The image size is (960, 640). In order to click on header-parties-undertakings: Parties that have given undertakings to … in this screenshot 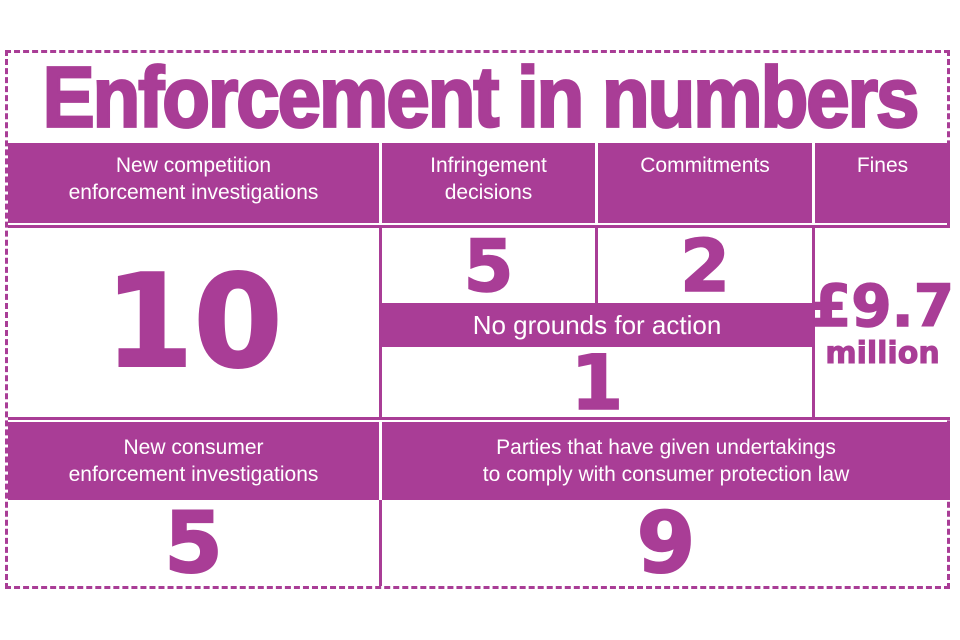, I will do `click(666, 461)`.